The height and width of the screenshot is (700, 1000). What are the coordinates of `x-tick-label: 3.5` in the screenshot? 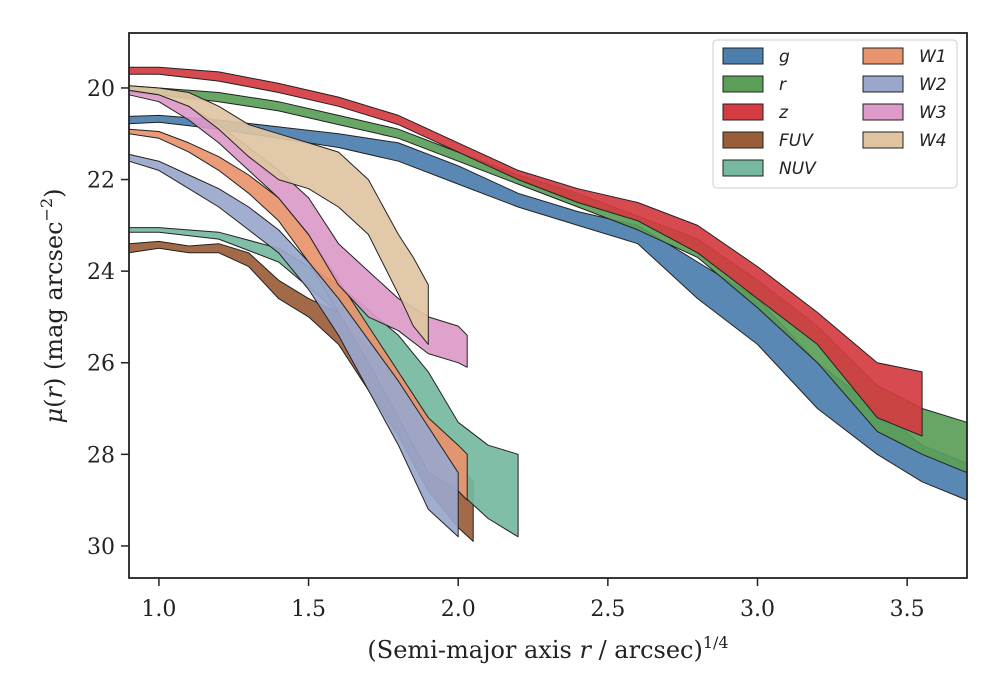 It's located at (907, 609).